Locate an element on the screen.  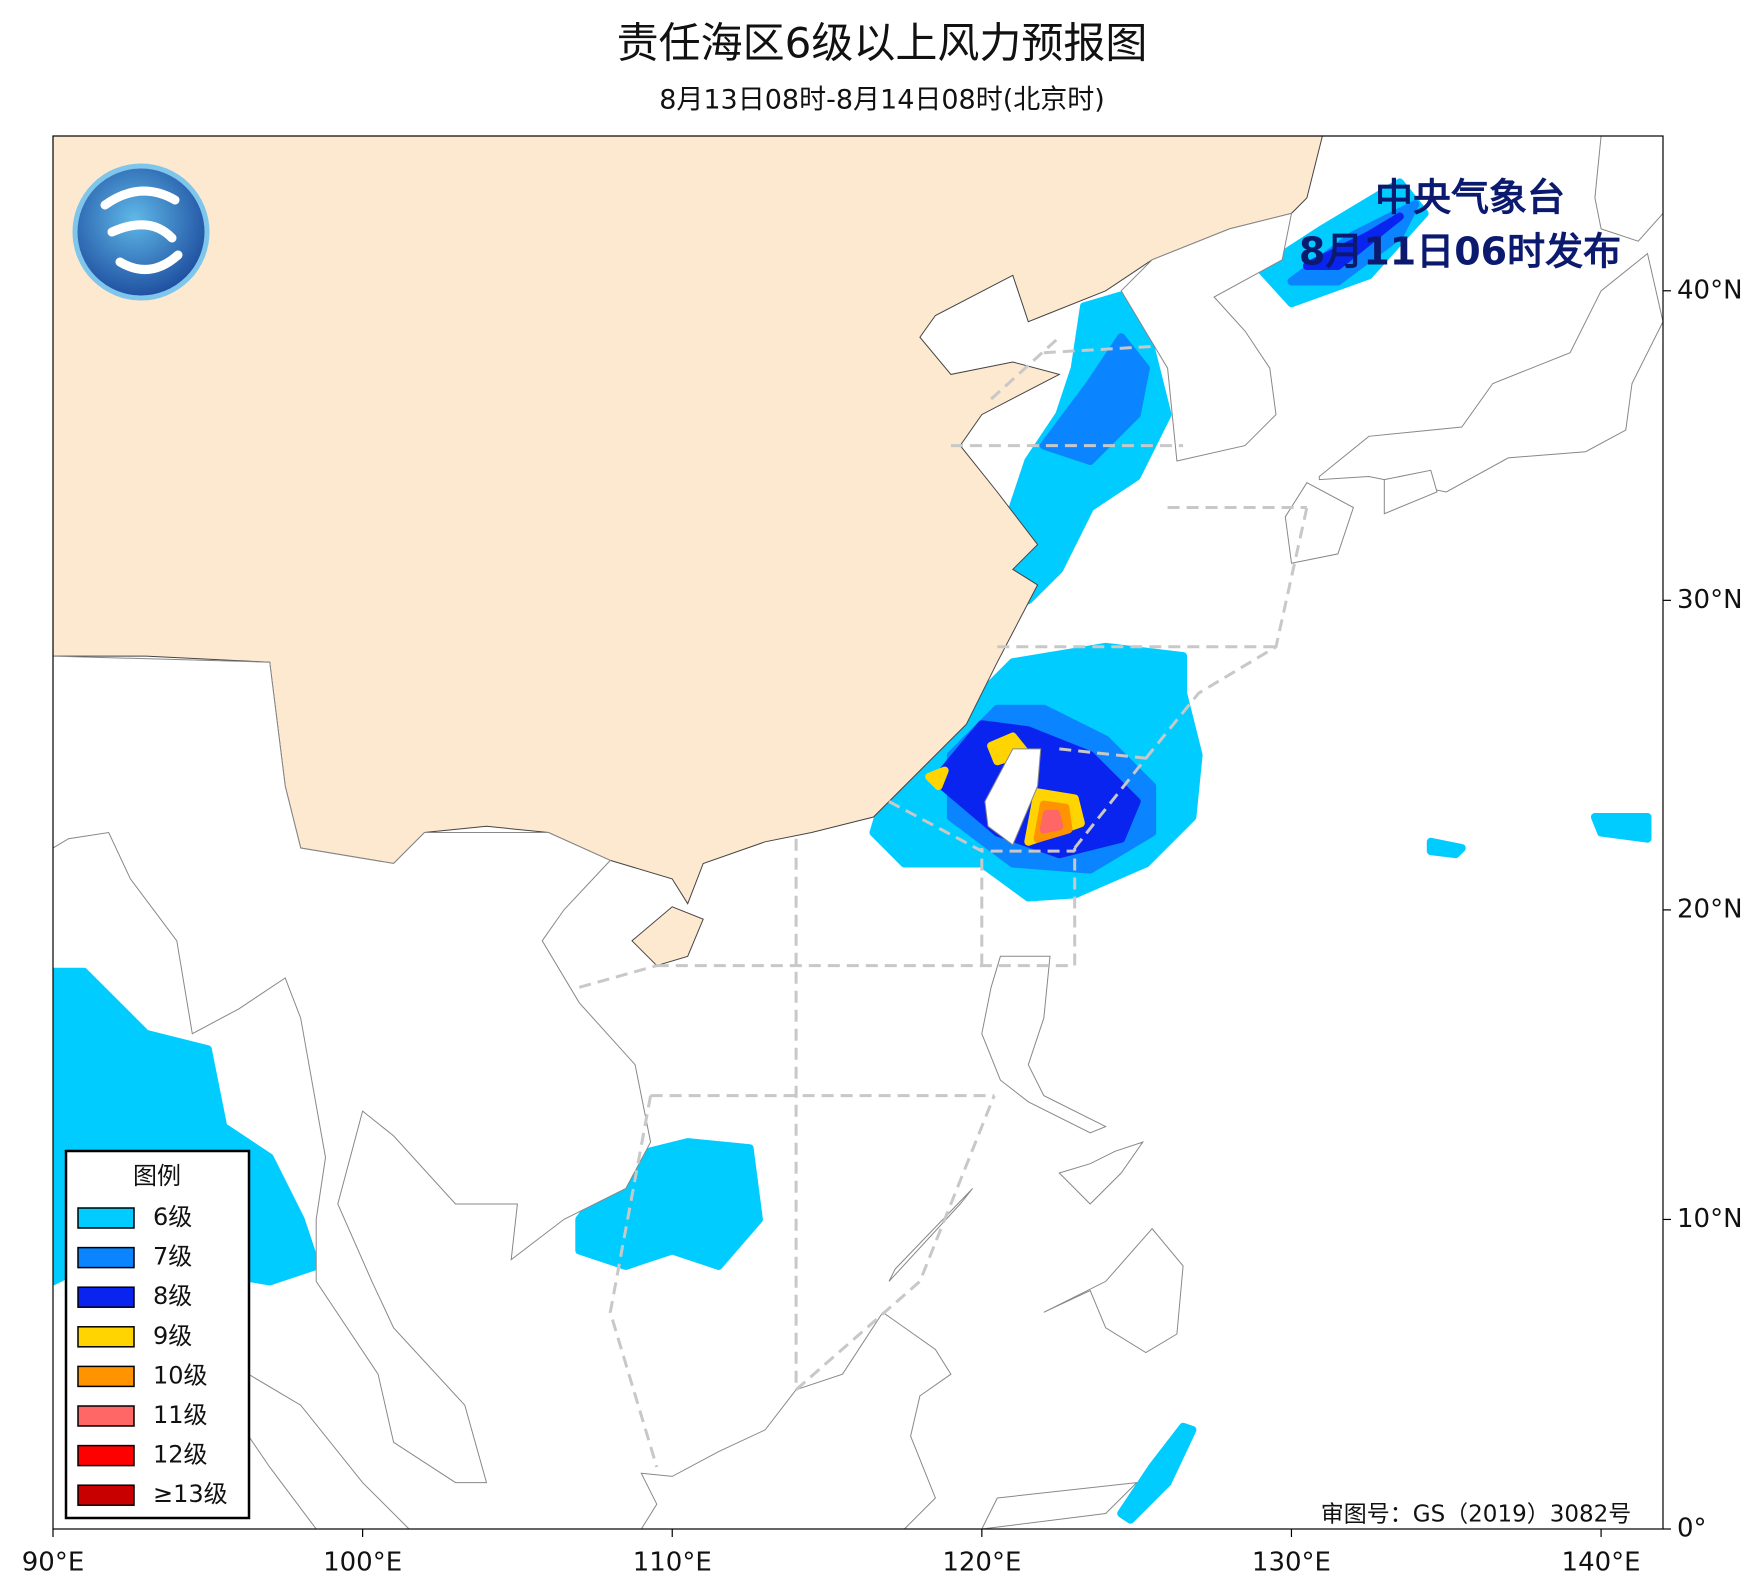
publisher-name: 中央气象台 is located at coordinates (1470, 198).